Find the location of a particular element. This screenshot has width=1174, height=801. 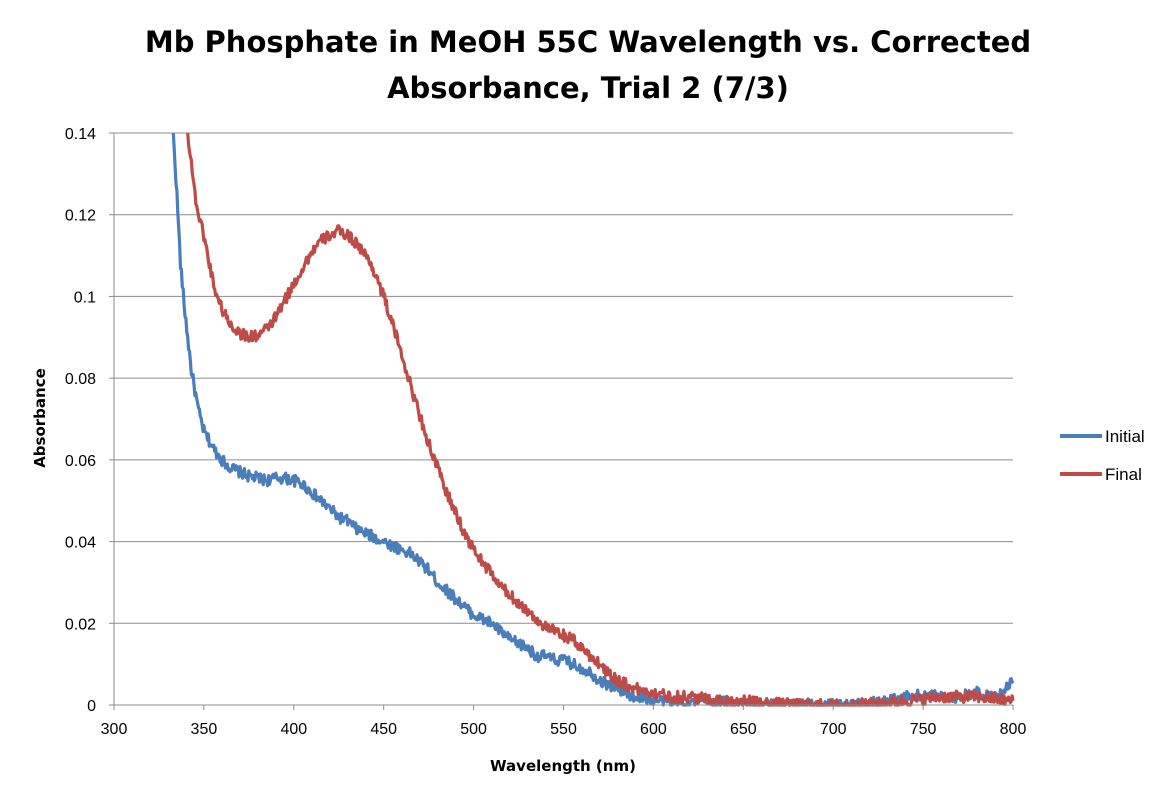

x-tick-label: 600 is located at coordinates (653, 729).